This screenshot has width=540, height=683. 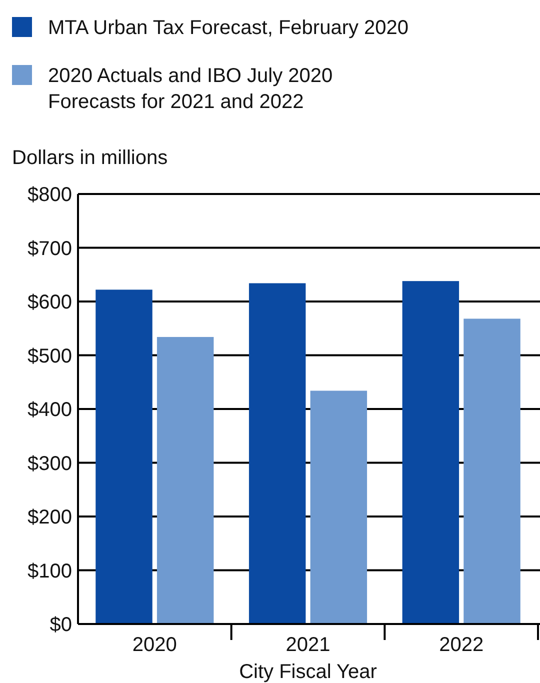 I want to click on y-tick-label: $0, so click(x=61, y=625).